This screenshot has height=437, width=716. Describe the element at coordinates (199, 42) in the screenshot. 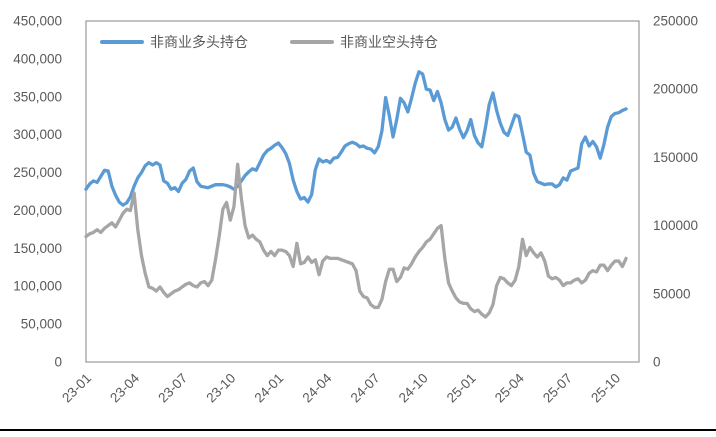

I see `long-series-label: 非商业多头持仓` at that location.